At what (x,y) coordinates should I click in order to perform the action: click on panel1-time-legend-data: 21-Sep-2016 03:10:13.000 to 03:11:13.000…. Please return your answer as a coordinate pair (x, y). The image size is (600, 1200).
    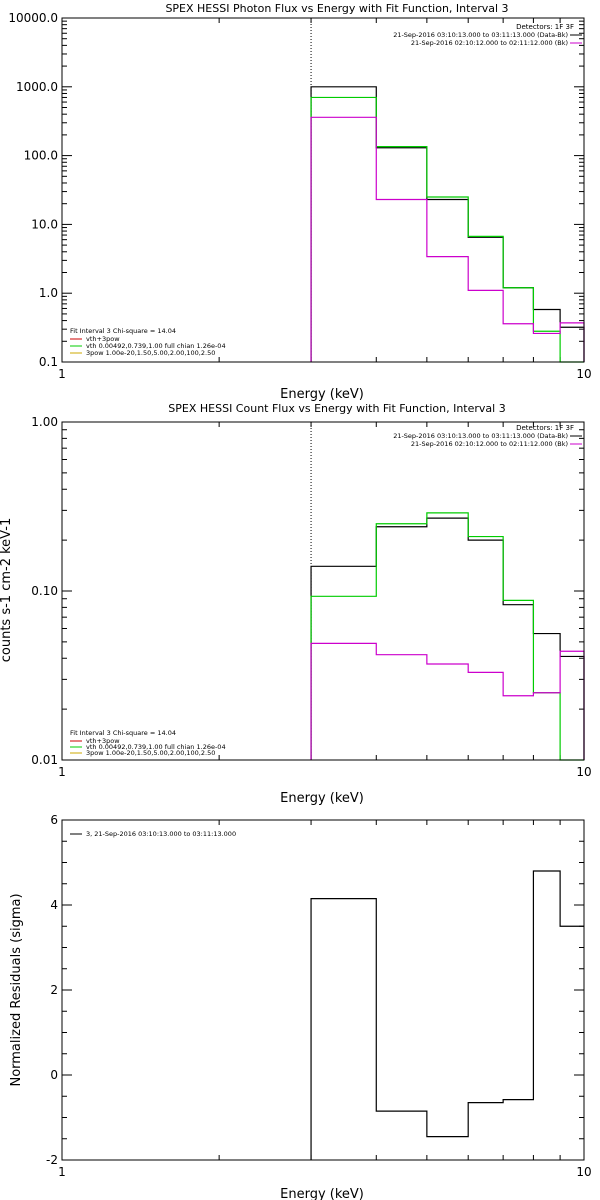
    Looking at the image, I should click on (480, 35).